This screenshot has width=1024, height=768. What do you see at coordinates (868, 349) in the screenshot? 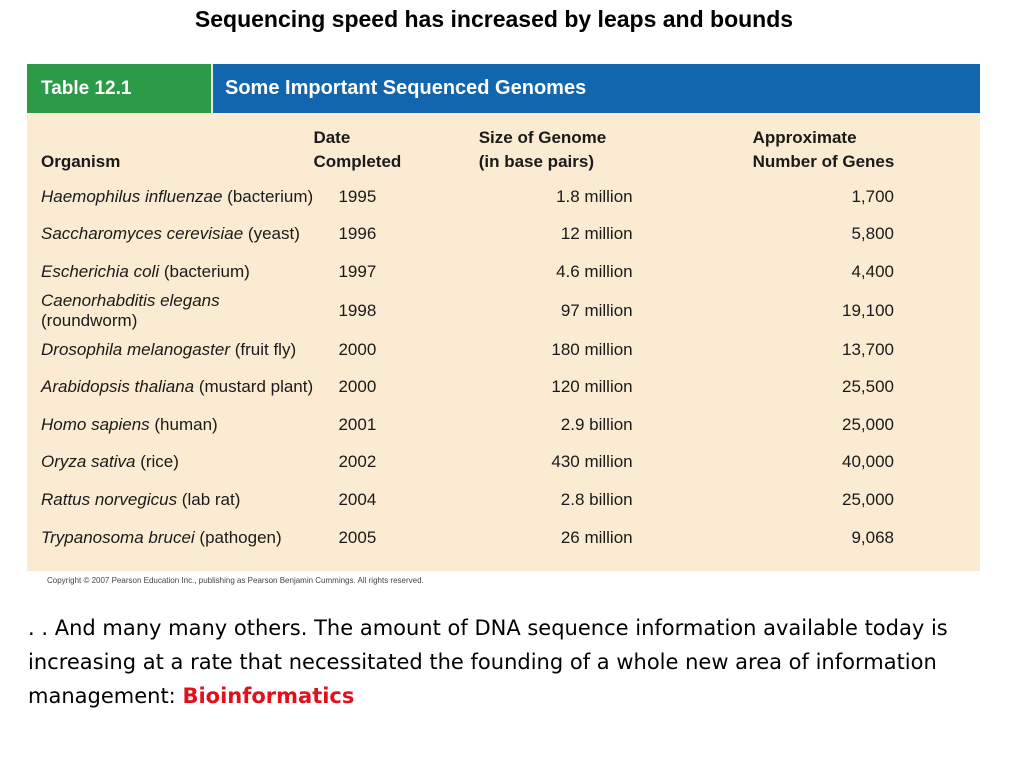
I see `gene-count-cell: 13,700` at bounding box center [868, 349].